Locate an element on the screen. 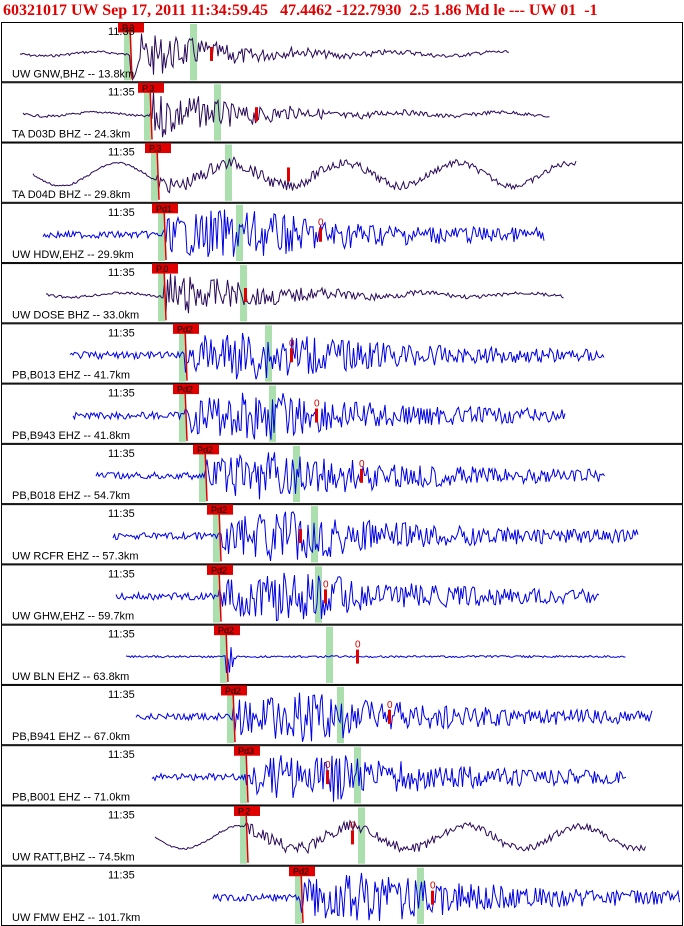  trace-row: Pd2 0 11:35 UW GHW,EHZ -- 59.7km is located at coordinates (342, 594).